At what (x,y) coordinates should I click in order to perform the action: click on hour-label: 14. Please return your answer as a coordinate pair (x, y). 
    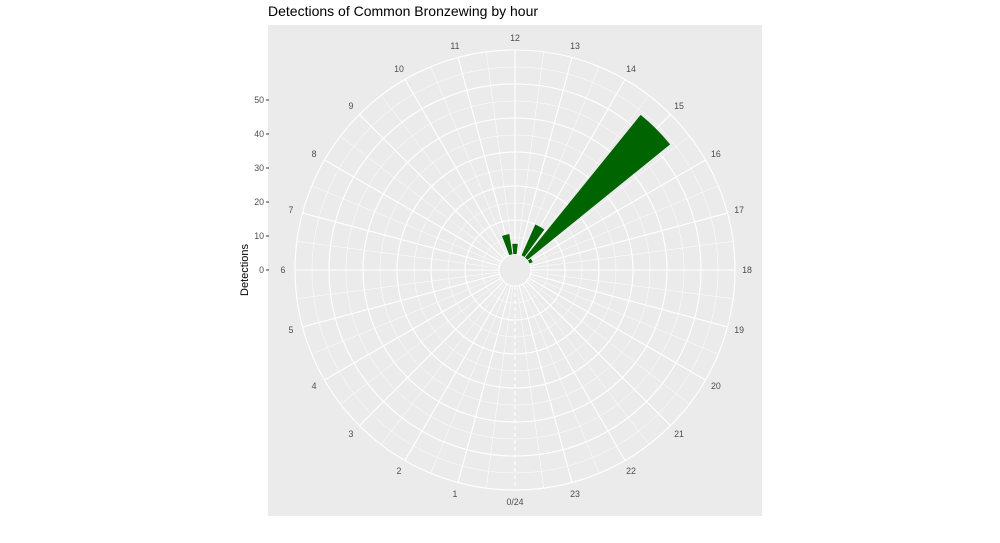
    Looking at the image, I should click on (631, 69).